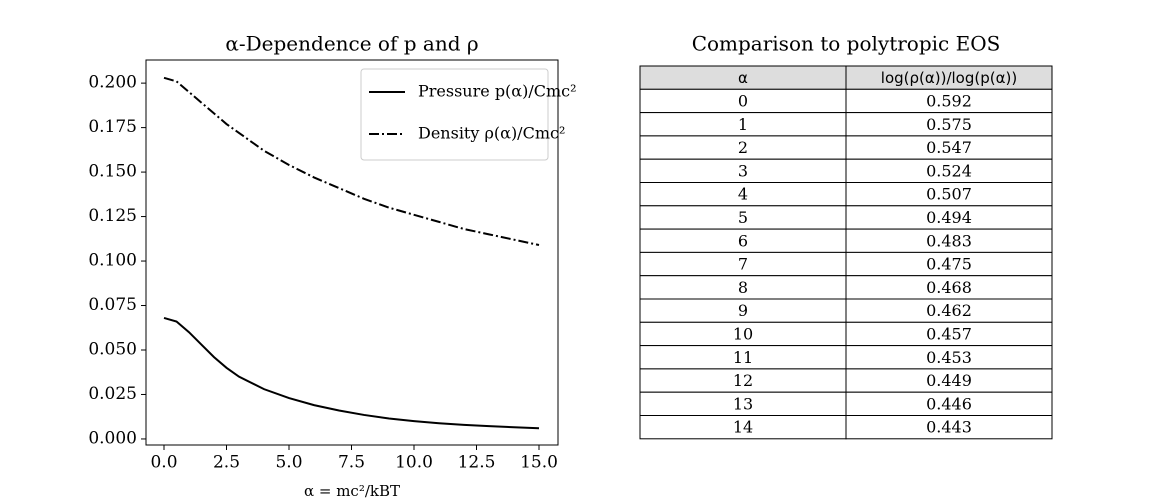 This screenshot has width=1169, height=500. I want to click on y-tick-label: 0.150, so click(112, 172).